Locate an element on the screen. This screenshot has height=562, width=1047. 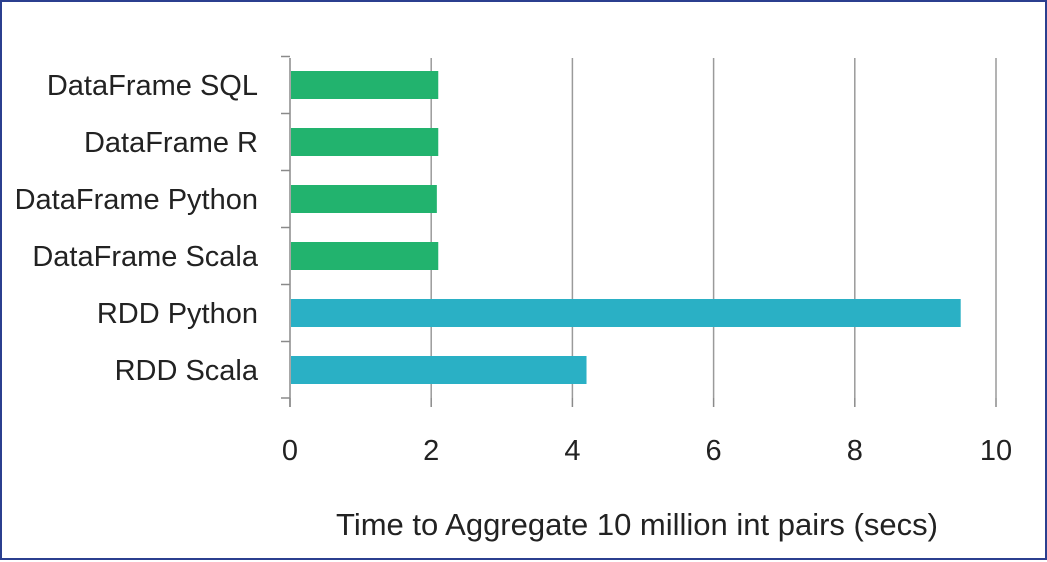
x-tick-label: 2 is located at coordinates (431, 451).